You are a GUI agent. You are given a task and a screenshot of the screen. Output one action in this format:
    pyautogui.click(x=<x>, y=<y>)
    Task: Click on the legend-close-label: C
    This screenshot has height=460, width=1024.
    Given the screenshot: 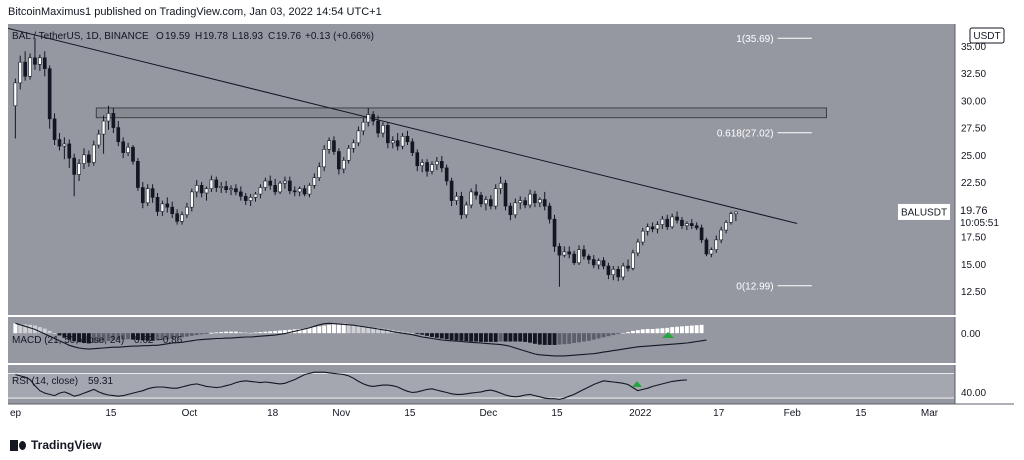 What is the action you would take?
    pyautogui.click(x=271, y=36)
    